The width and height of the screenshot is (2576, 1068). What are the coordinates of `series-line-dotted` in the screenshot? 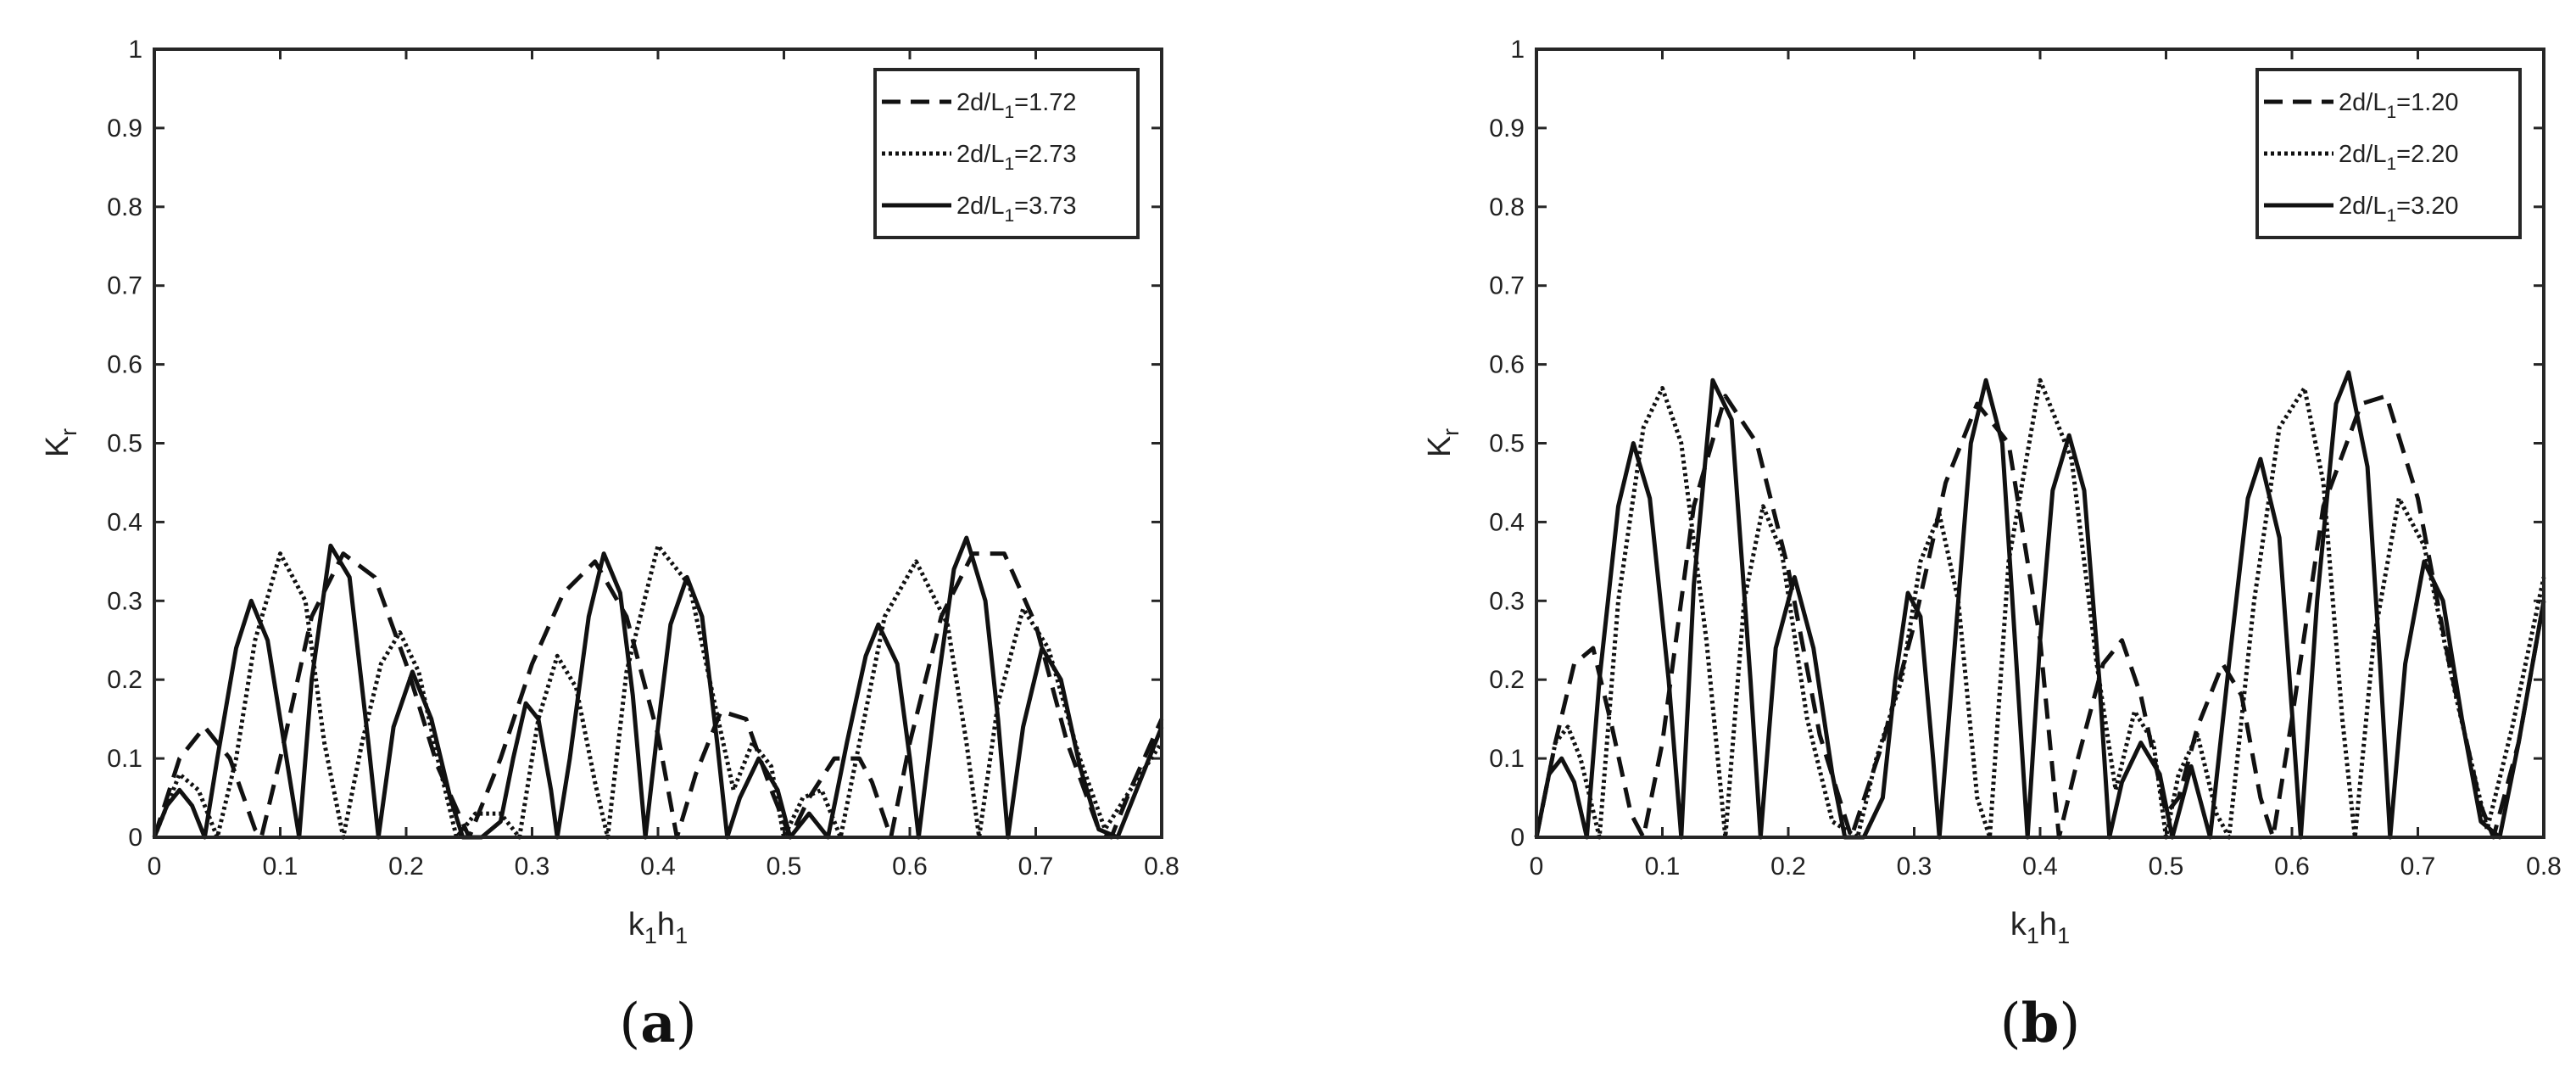 It's located at (658, 691).